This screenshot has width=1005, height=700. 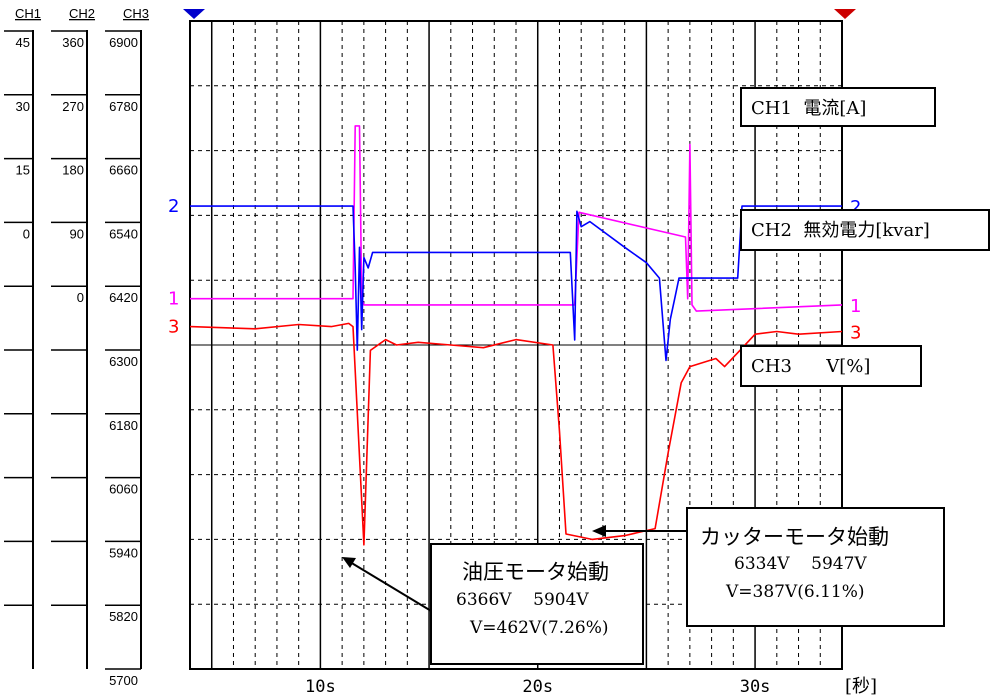 I want to click on scale-label-ch3: 5700, so click(x=123, y=680).